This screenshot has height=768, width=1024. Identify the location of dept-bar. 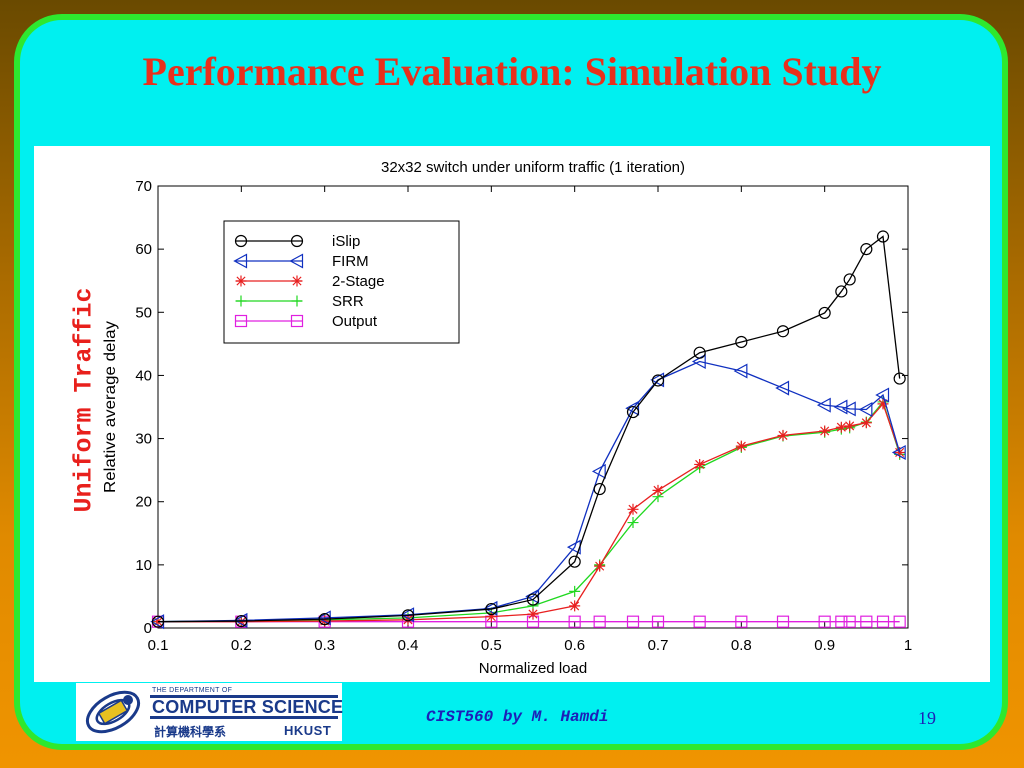
(244, 707).